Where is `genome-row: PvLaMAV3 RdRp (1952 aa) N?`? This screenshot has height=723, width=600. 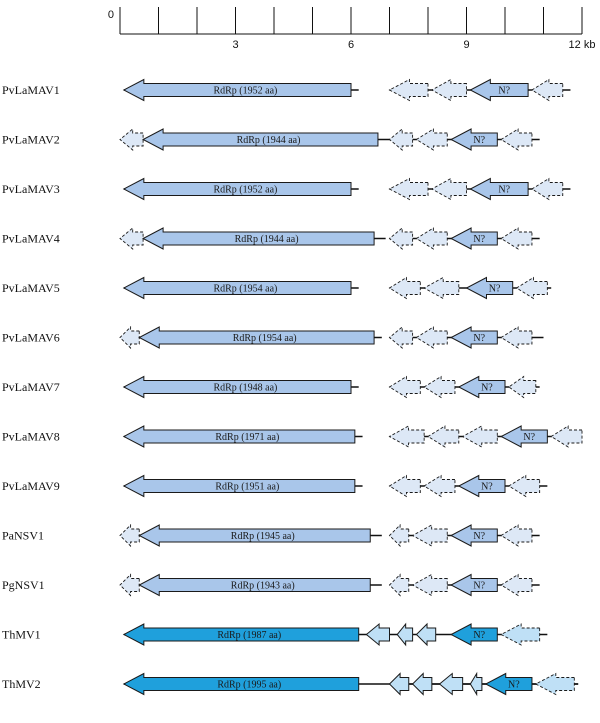
genome-row: PvLaMAV3 RdRp (1952 aa) N? is located at coordinates (286, 189).